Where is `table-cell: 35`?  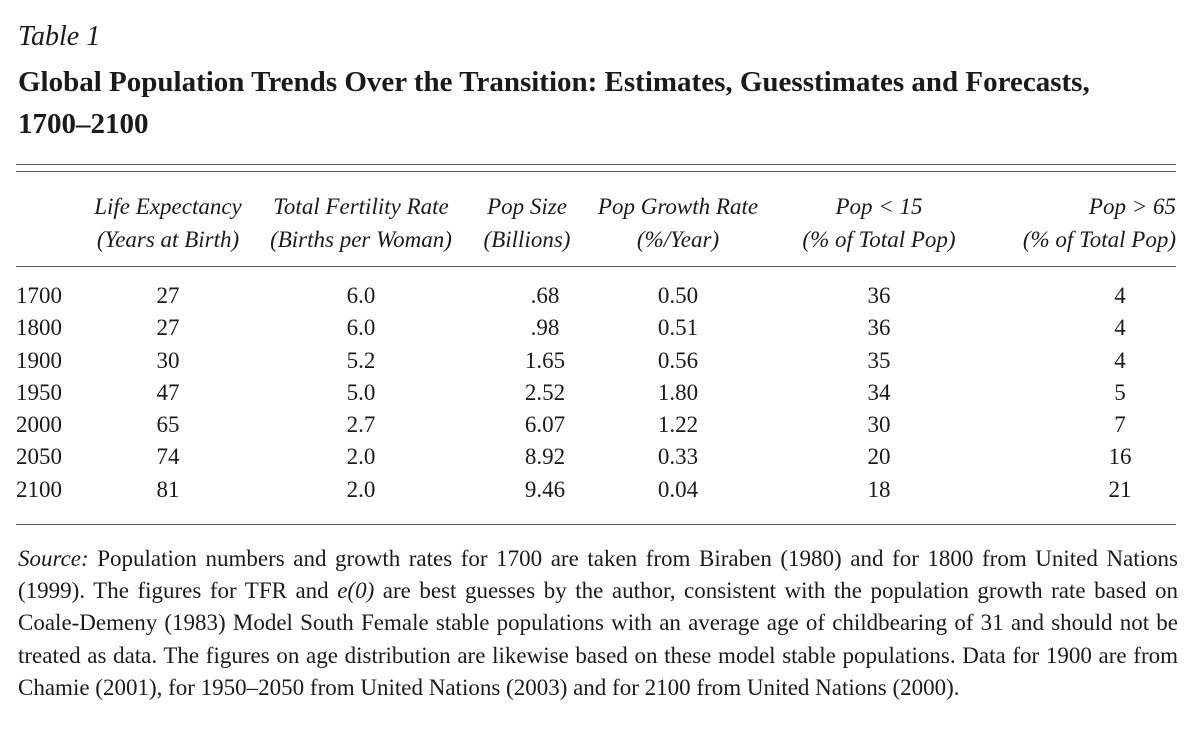
table-cell: 35 is located at coordinates (879, 360).